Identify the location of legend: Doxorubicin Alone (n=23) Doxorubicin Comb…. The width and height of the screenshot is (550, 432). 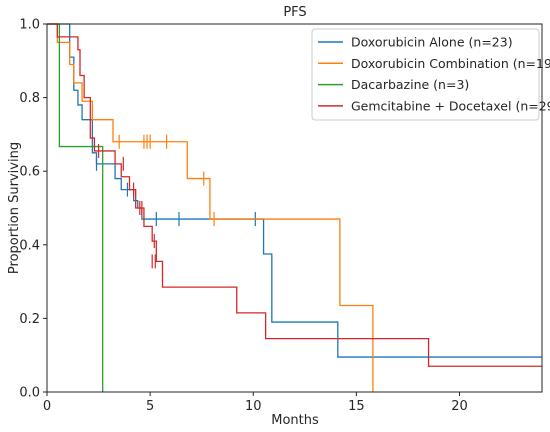
(430, 74).